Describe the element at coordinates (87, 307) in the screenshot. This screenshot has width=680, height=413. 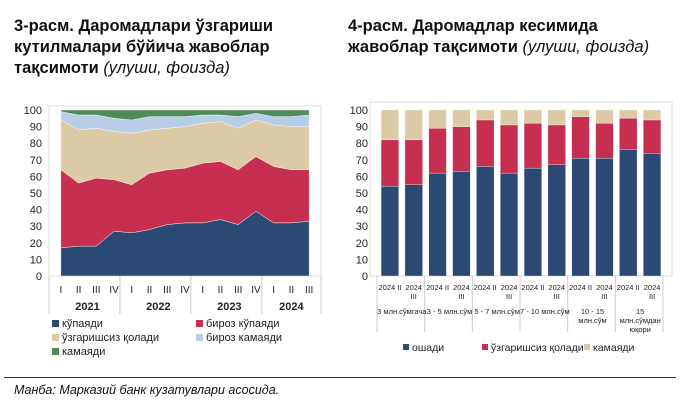
I see `left-year-label: 2021` at that location.